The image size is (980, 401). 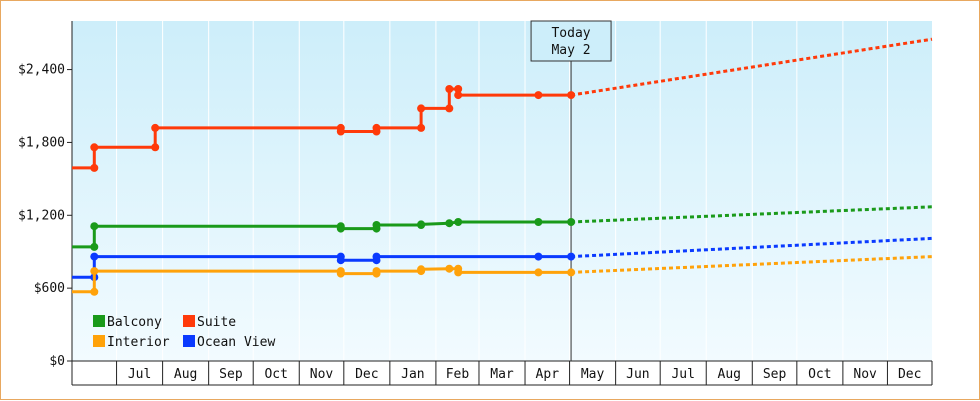 What do you see at coordinates (502, 228) in the screenshot?
I see `series-balcony` at bounding box center [502, 228].